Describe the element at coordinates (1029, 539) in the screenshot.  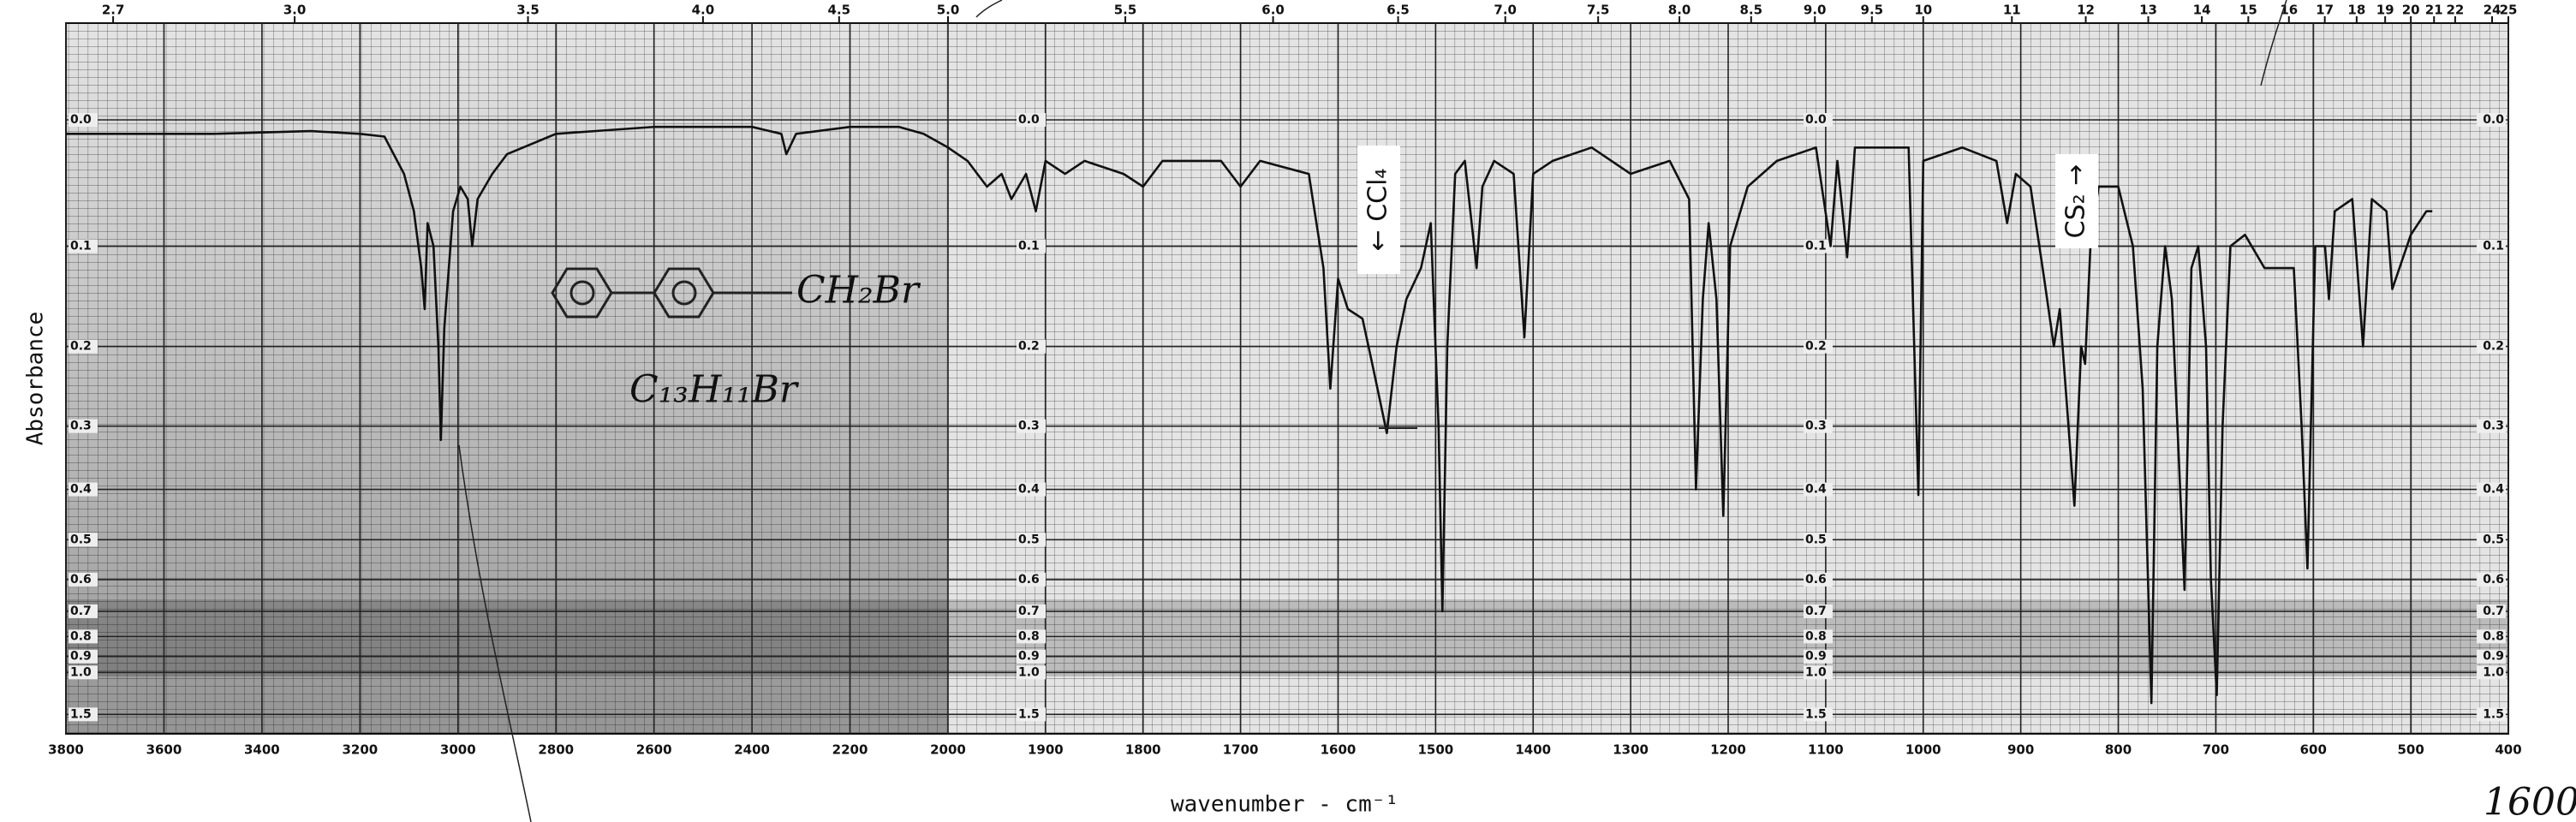
I see `y-tick-label: 0.5` at that location.